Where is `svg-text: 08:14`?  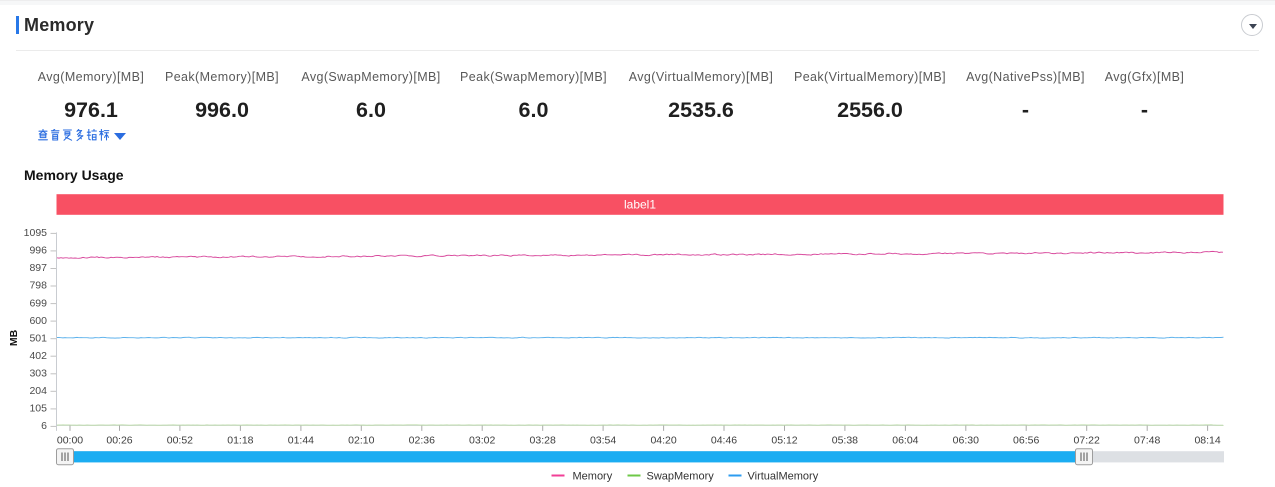 svg-text: 08:14 is located at coordinates (1207, 441).